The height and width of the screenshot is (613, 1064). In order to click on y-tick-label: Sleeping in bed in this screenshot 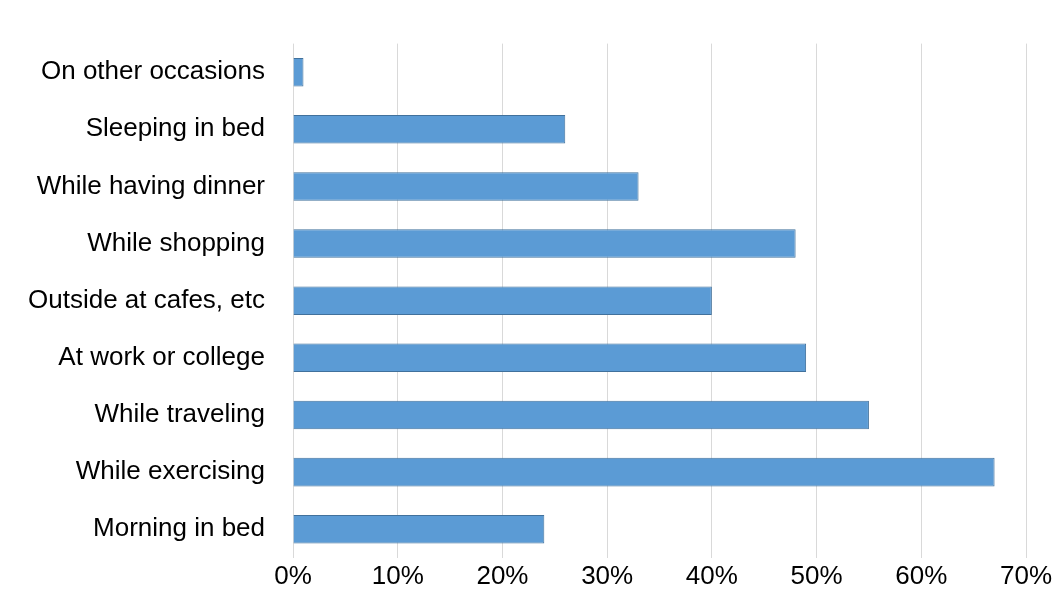, I will do `click(175, 127)`.